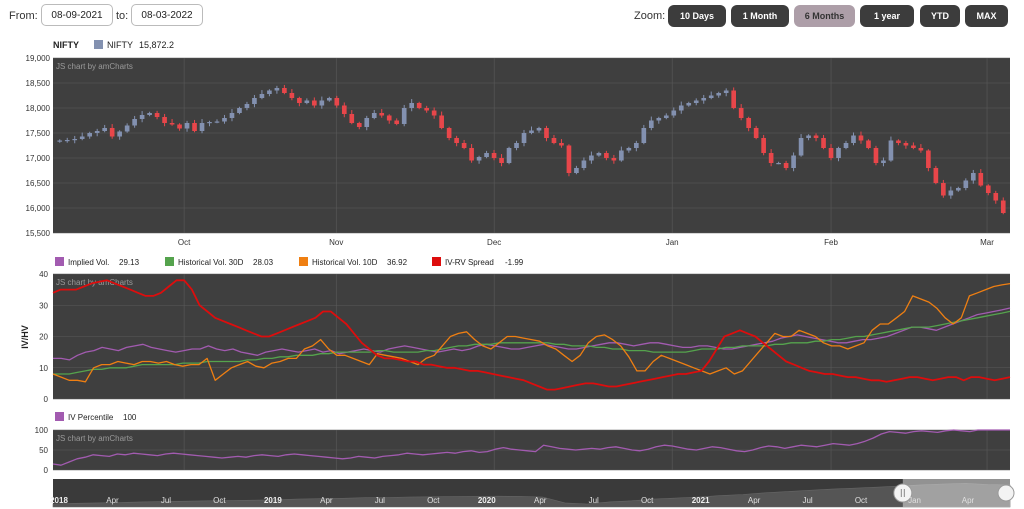  Describe the element at coordinates (94, 66) in the screenshot. I see `price-watermark: JS chart by amCharts` at that location.